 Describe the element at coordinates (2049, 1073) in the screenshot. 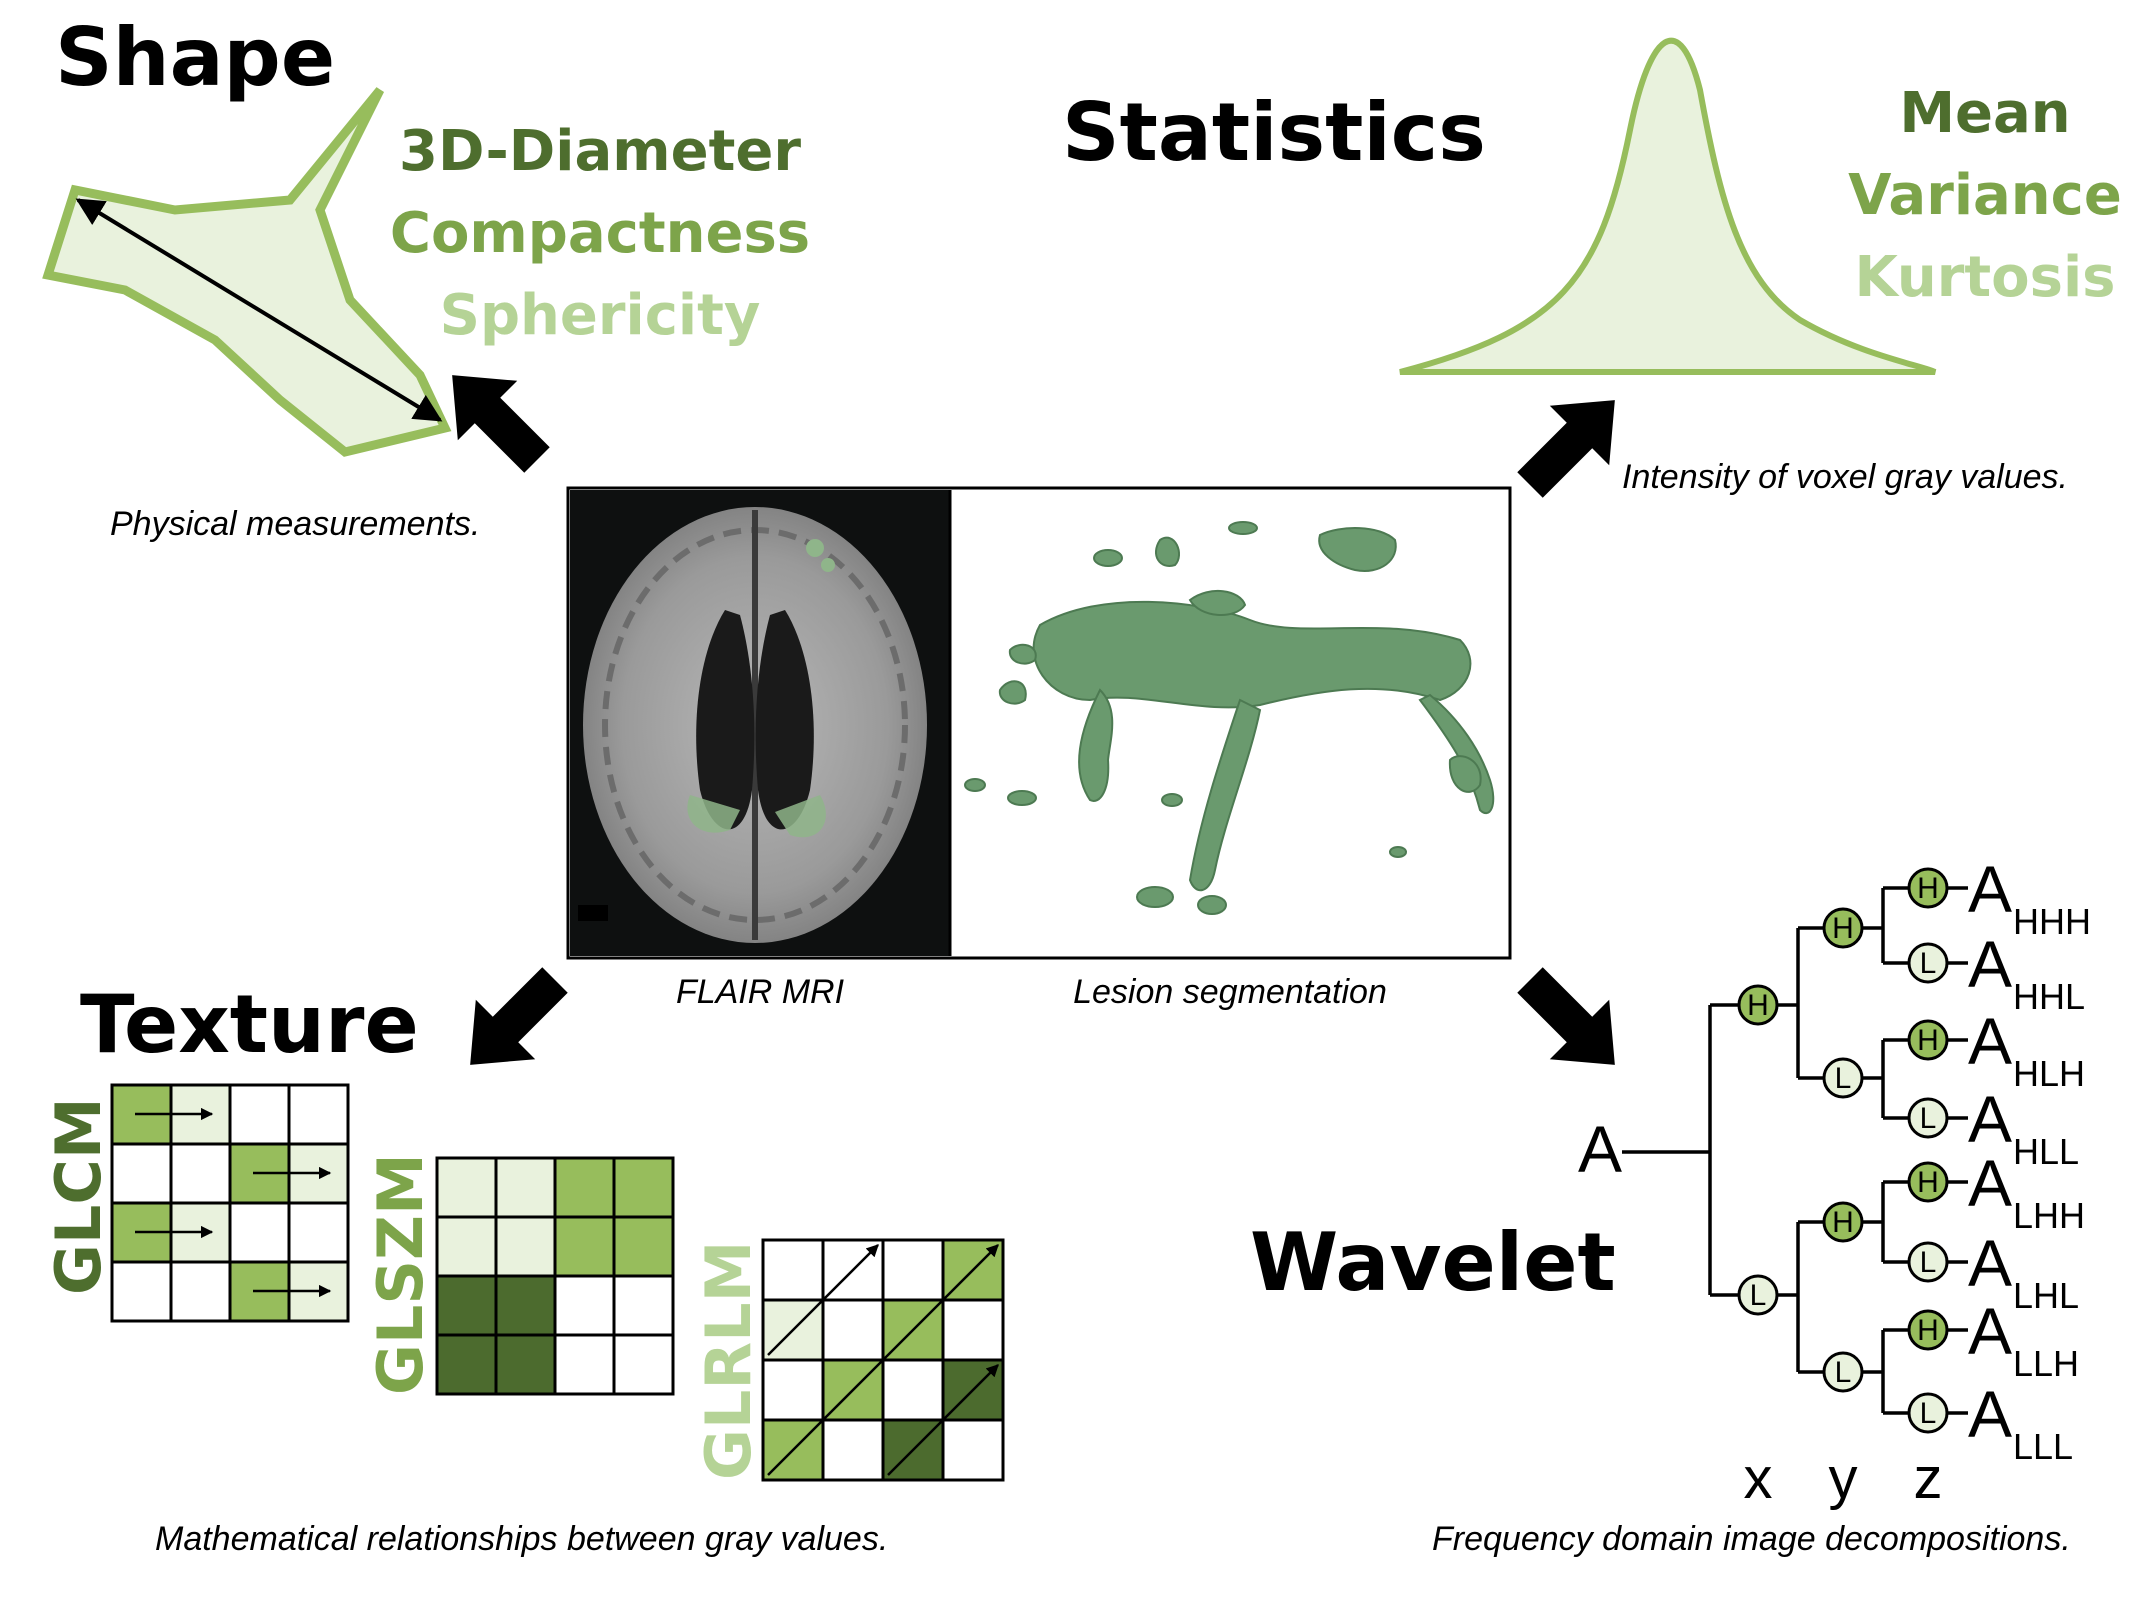

I see `wavelet-leaf-subscript: HLH` at that location.